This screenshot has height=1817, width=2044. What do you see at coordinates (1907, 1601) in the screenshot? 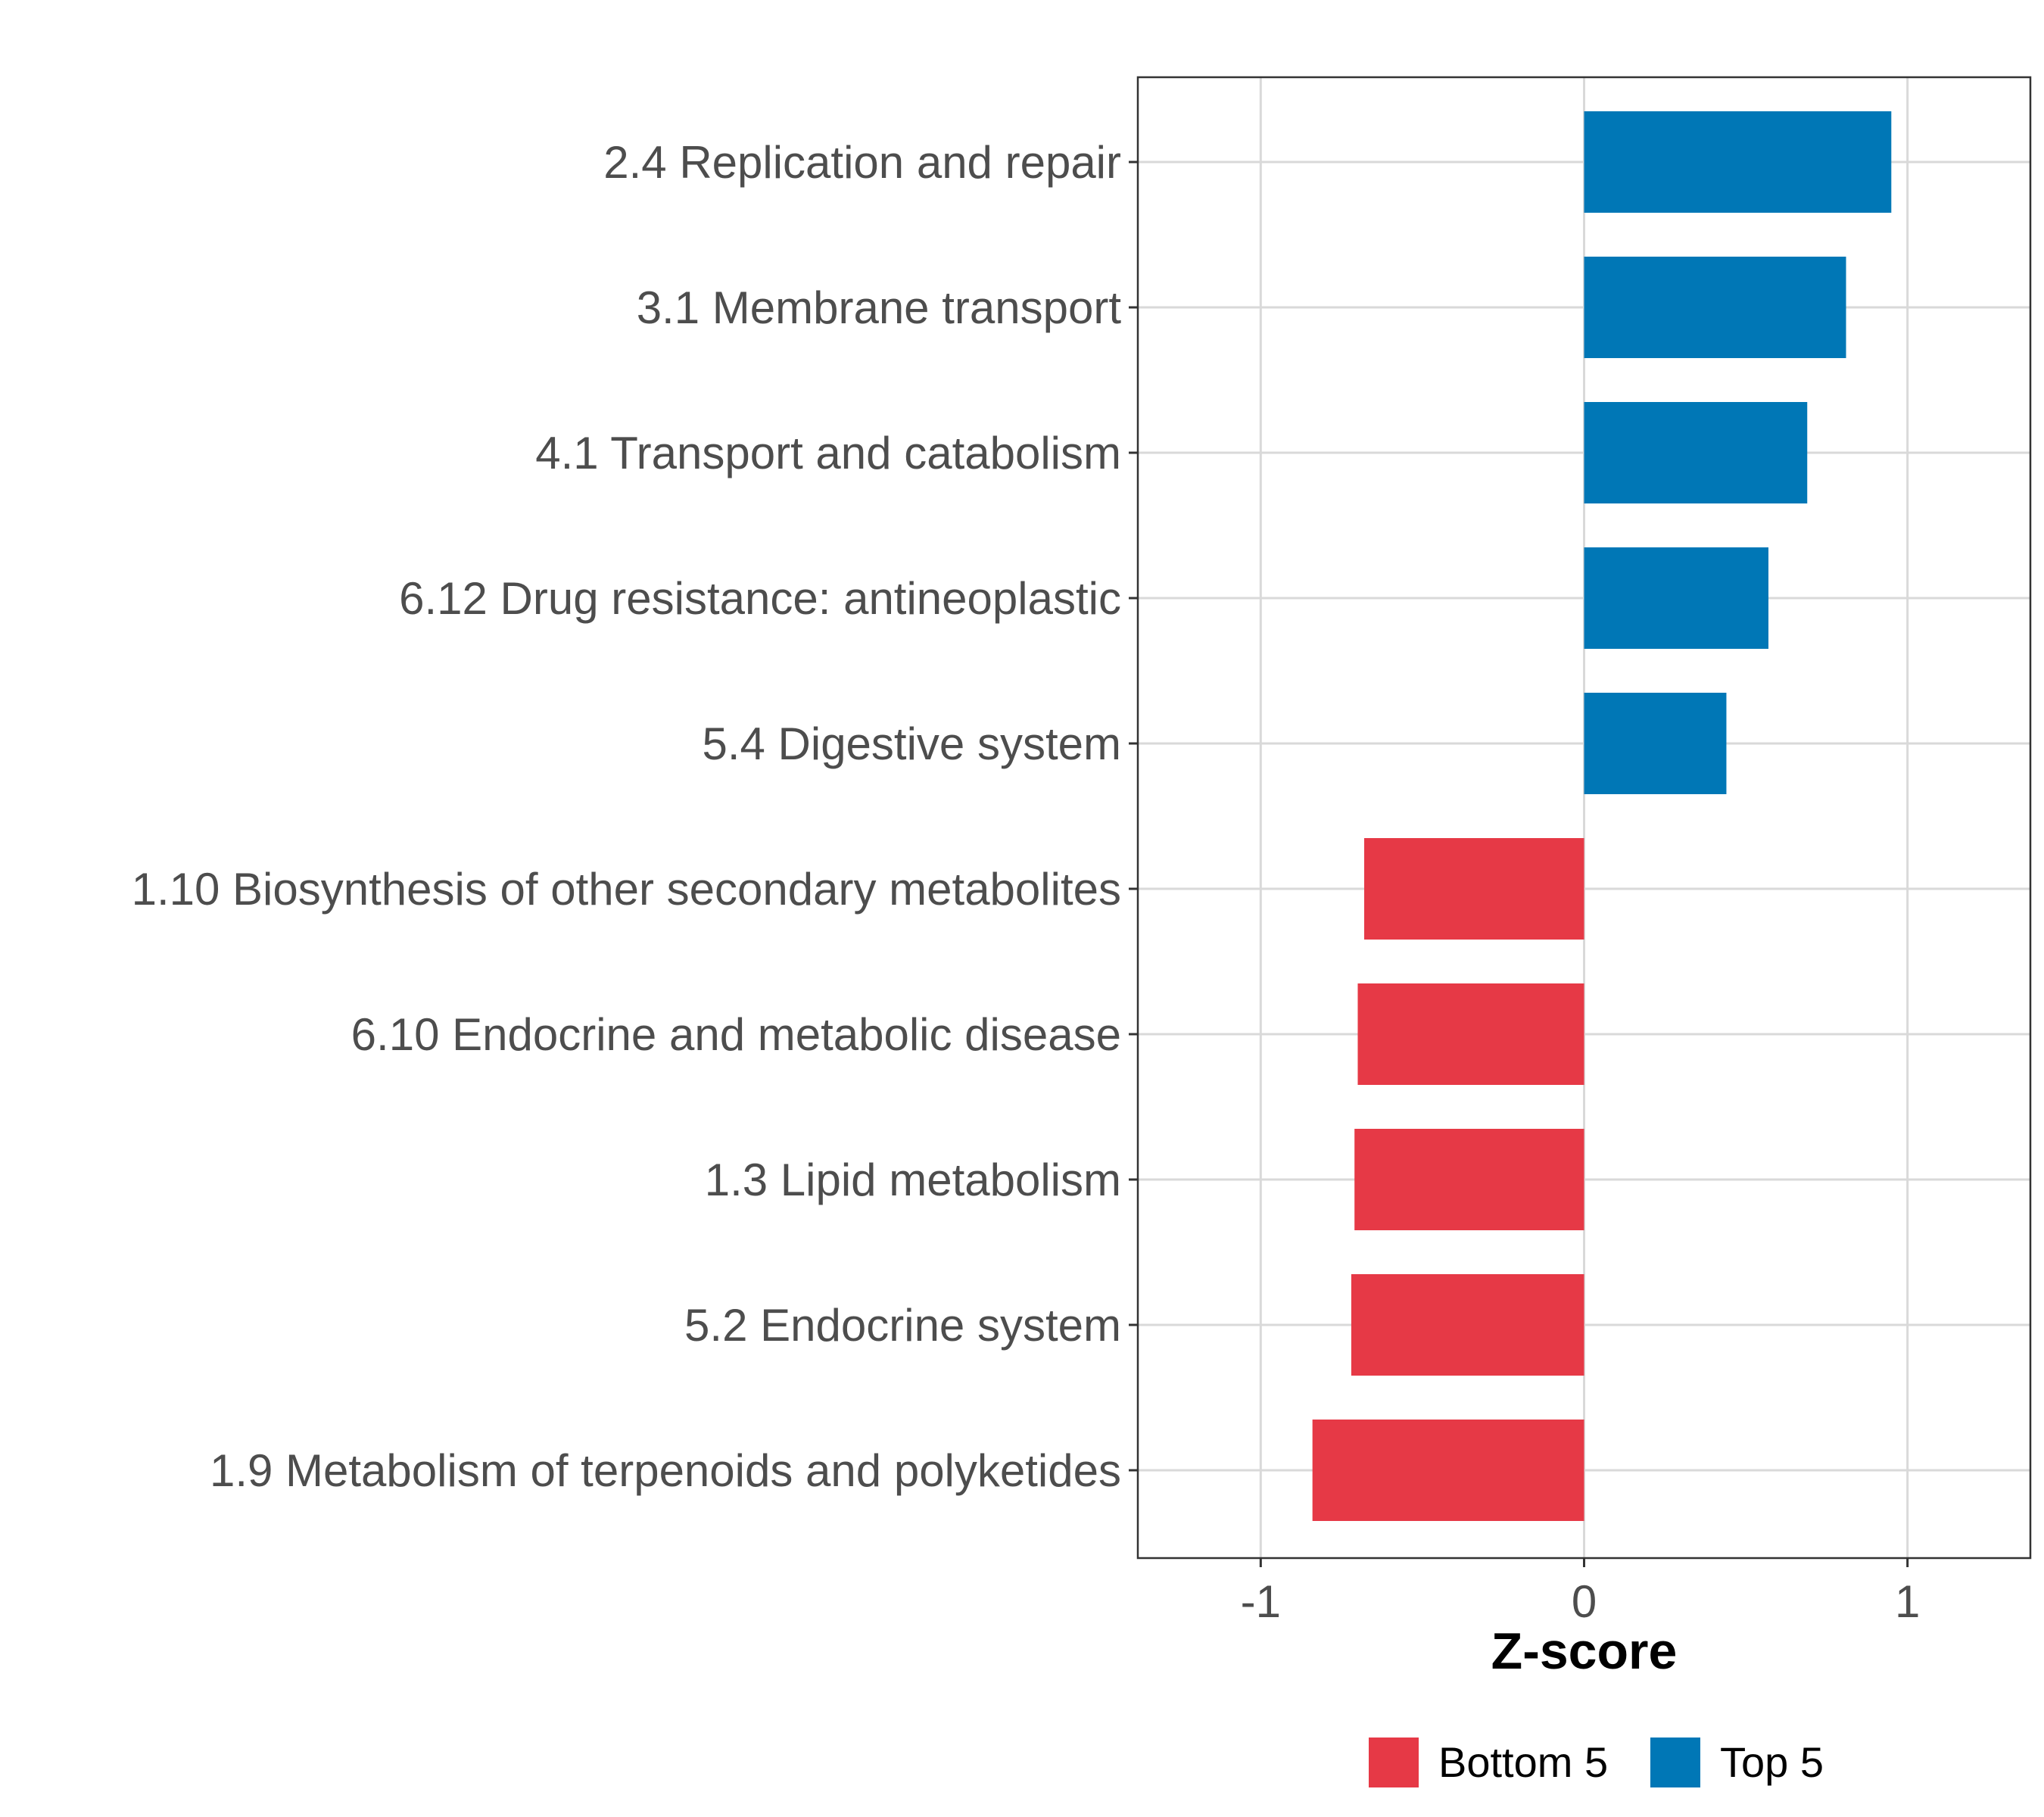
I see `x-tick-label-3: 1` at bounding box center [1907, 1601].